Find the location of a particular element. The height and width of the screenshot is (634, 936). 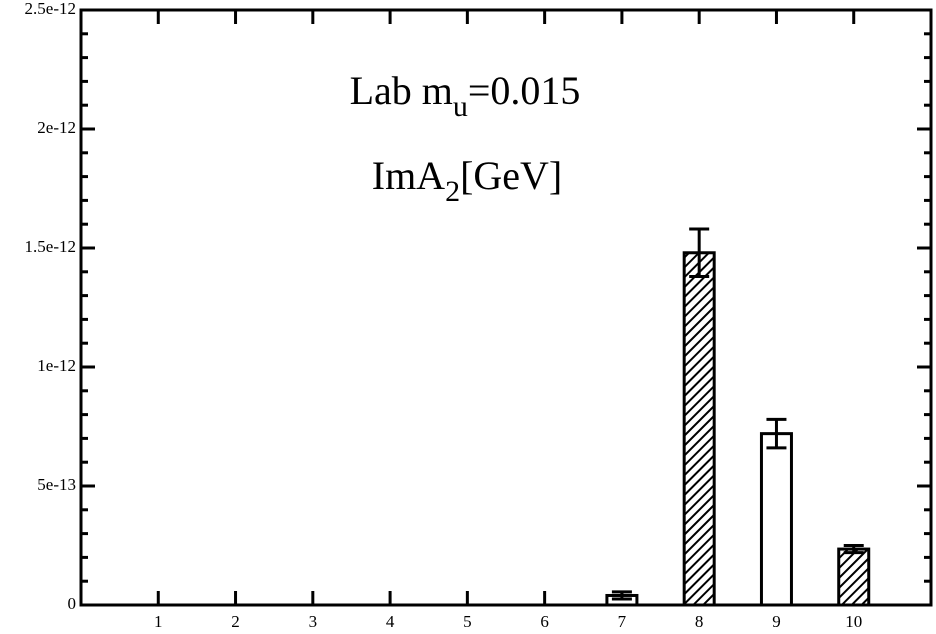

chart-subtitle: ImA2[GeV] is located at coordinates (467, 180).